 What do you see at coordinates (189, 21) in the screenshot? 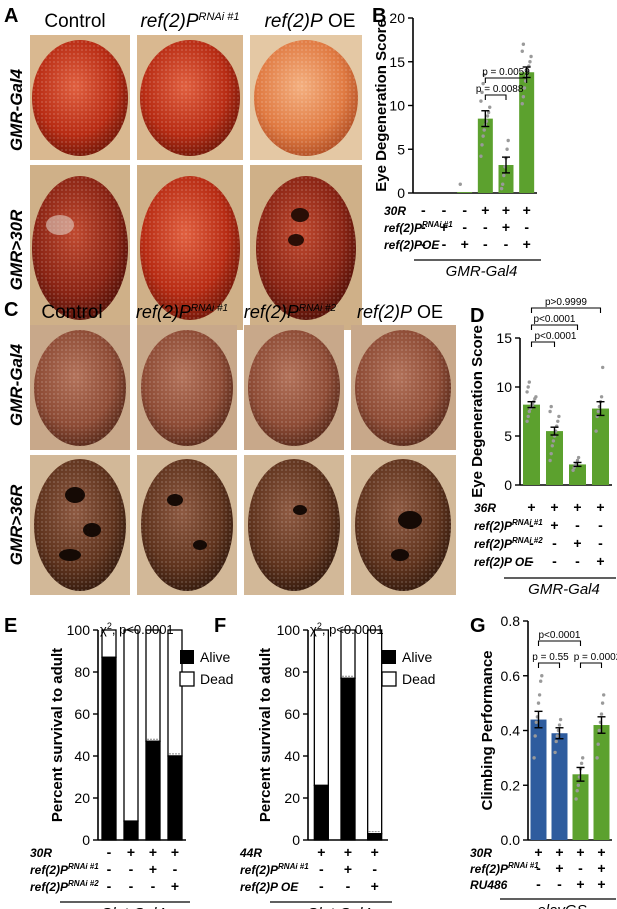
I see `panel-a-column-header-1: ref(2)PRNAi #1` at bounding box center [189, 21].